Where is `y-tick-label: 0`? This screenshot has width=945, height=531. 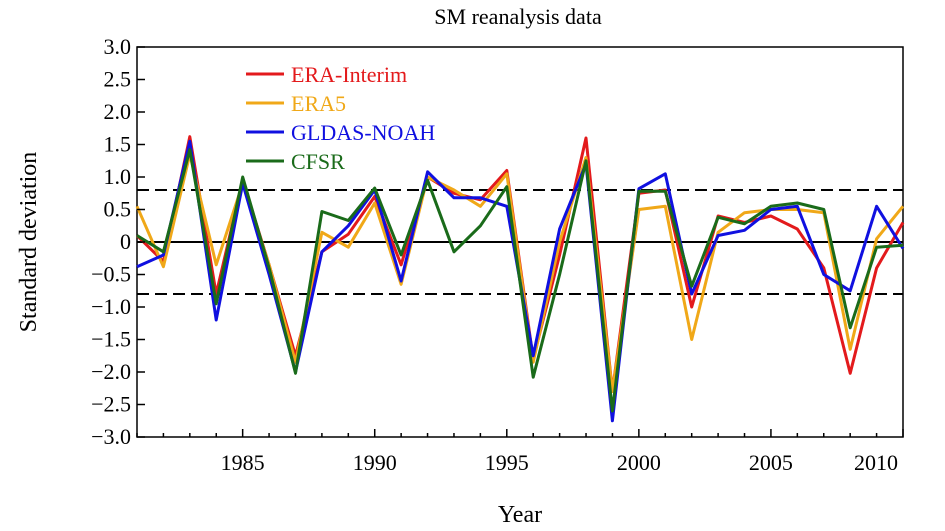
y-tick-label: 0 is located at coordinates (125, 241).